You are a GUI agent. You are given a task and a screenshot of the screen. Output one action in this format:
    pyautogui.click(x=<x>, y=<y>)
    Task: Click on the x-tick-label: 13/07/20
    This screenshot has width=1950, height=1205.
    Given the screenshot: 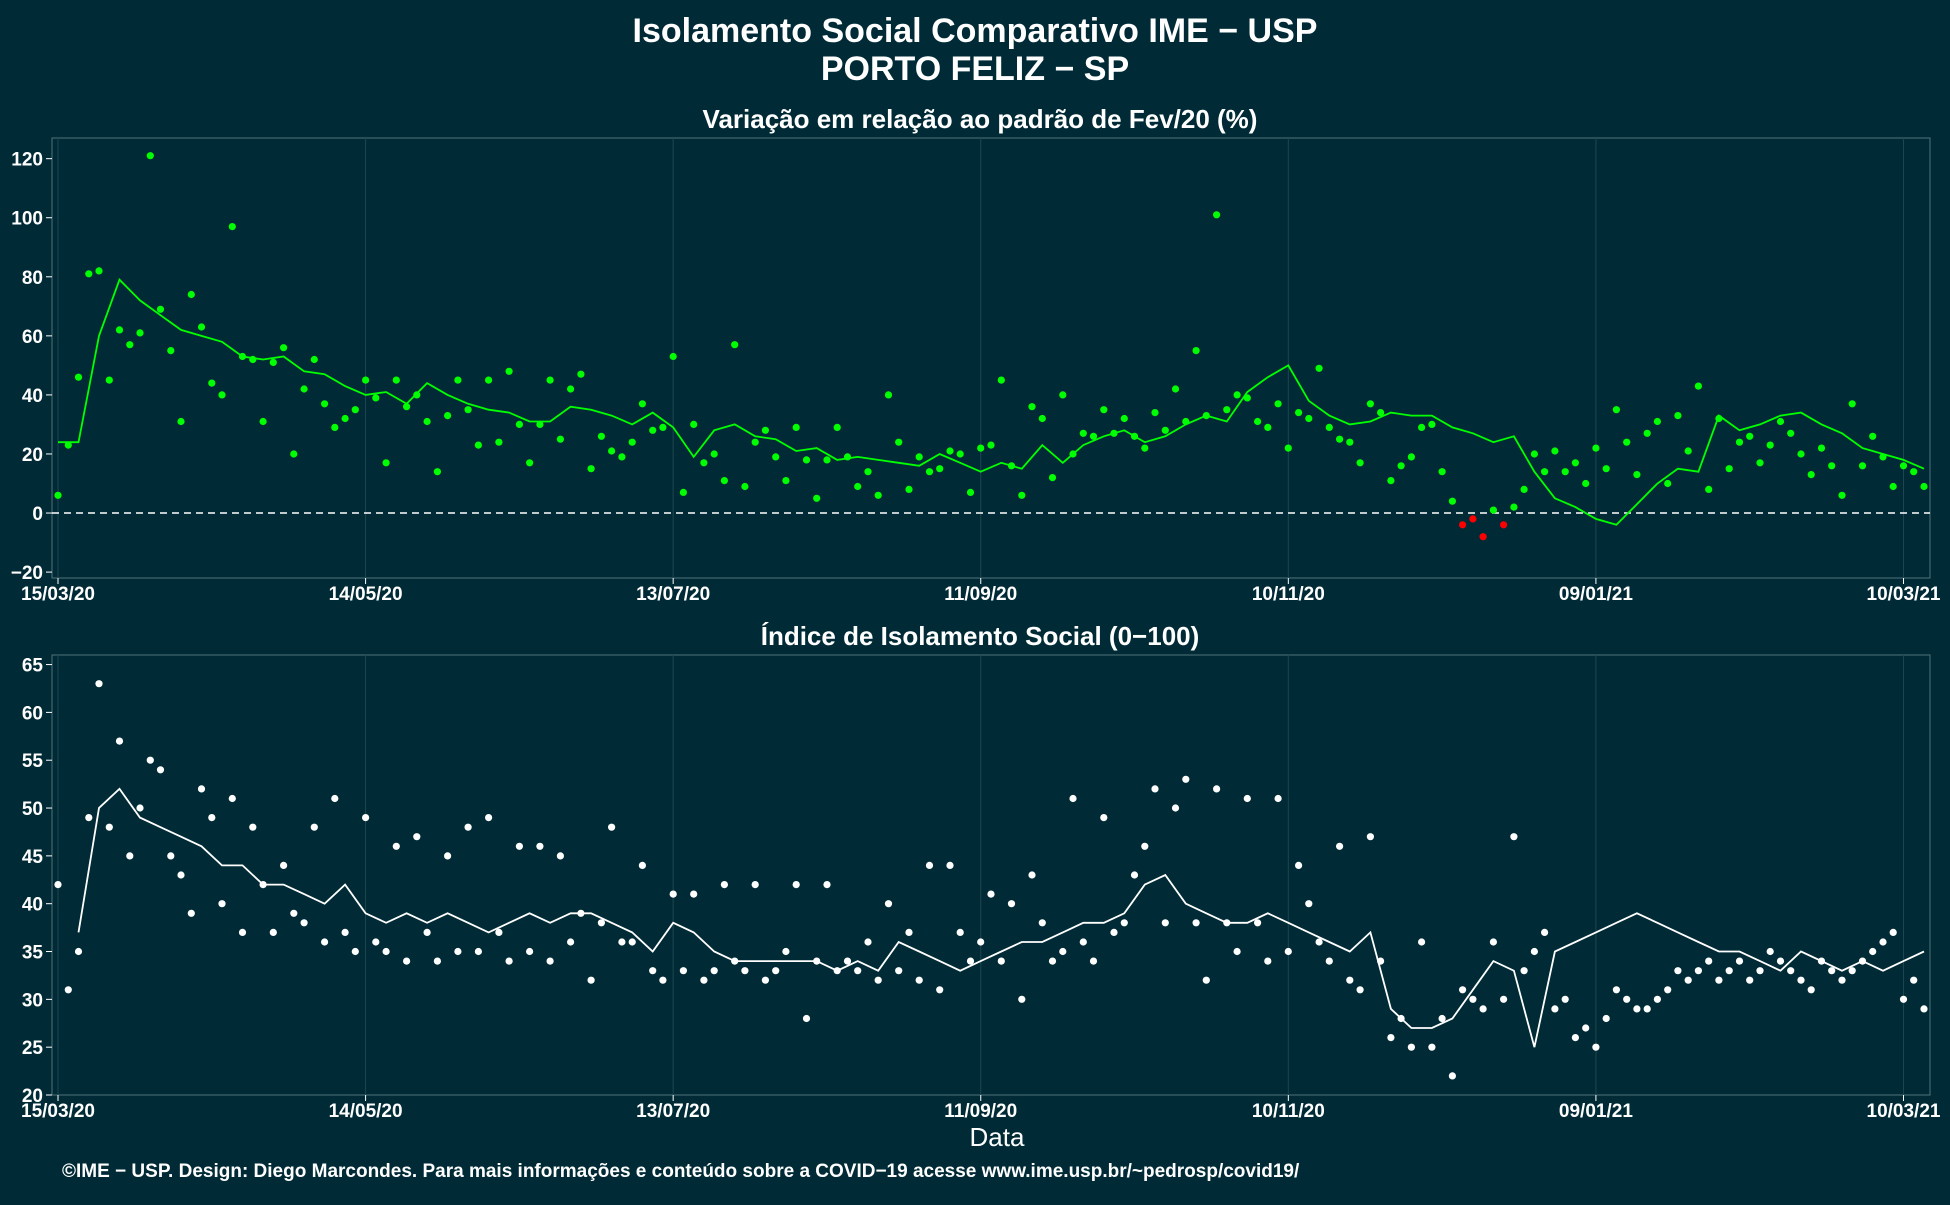 What is the action you would take?
    pyautogui.click(x=673, y=1111)
    